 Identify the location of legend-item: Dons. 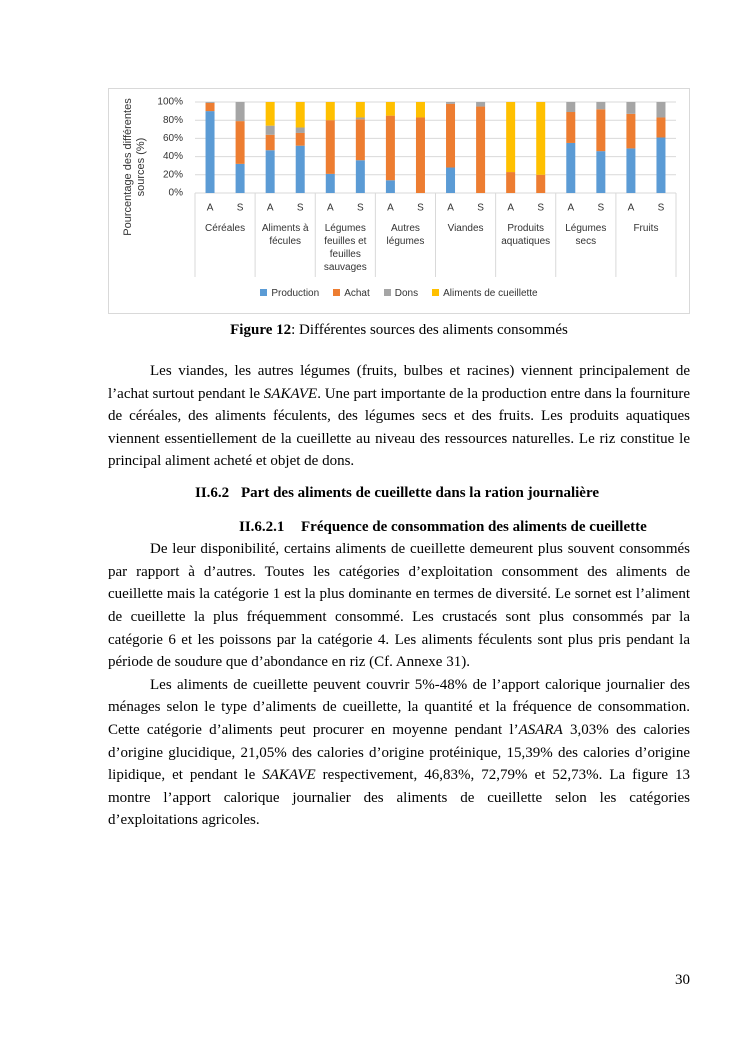
(401, 293).